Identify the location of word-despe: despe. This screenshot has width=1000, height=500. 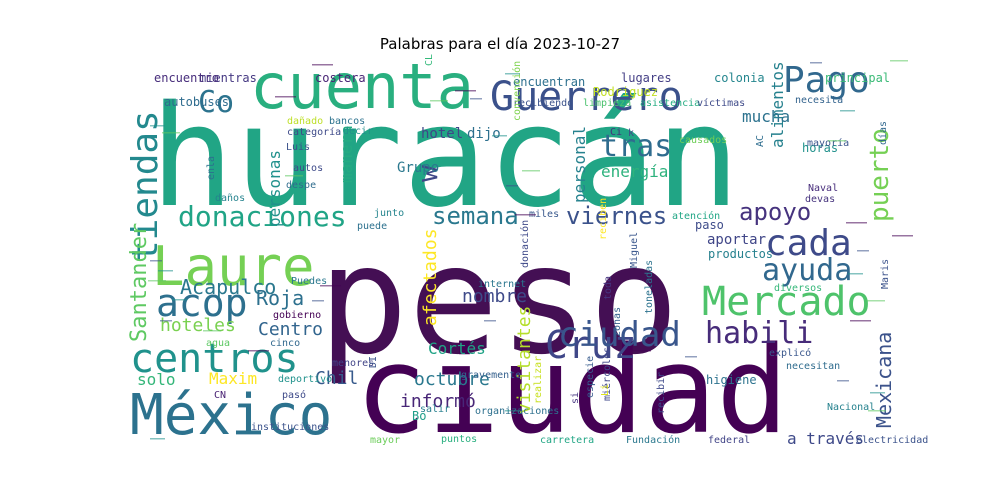
(301, 185).